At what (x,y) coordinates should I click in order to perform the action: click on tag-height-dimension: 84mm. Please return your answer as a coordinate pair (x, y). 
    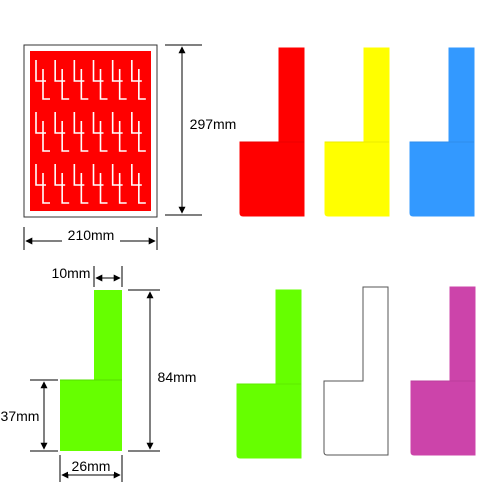
    Looking at the image, I should click on (165, 370).